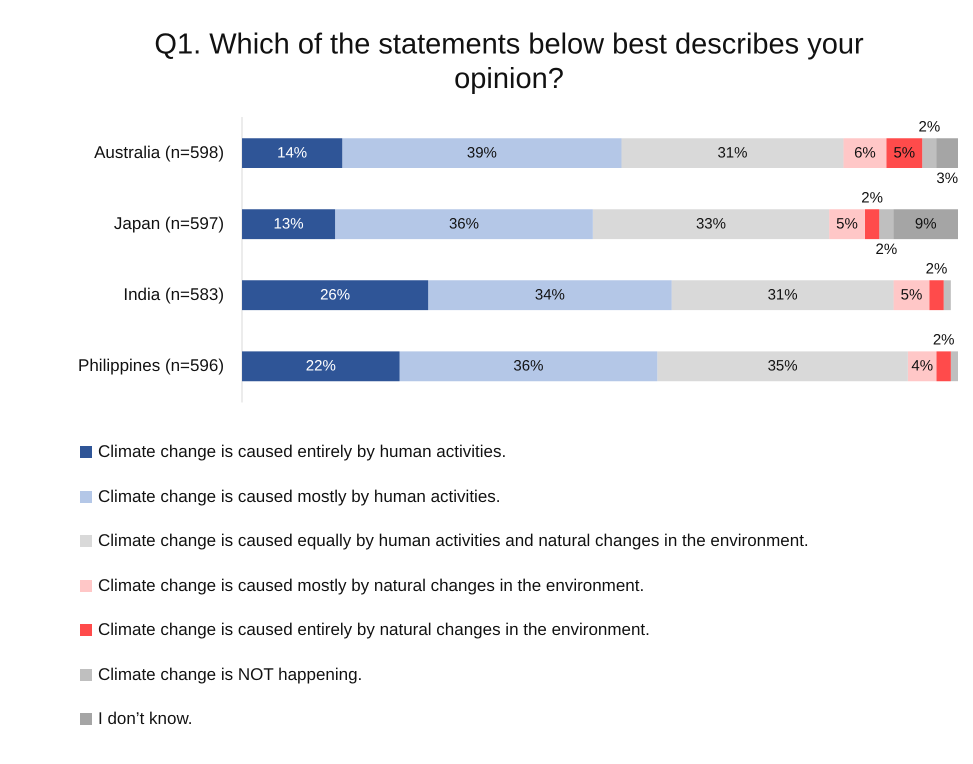  I want to click on data-label: 6%, so click(865, 153).